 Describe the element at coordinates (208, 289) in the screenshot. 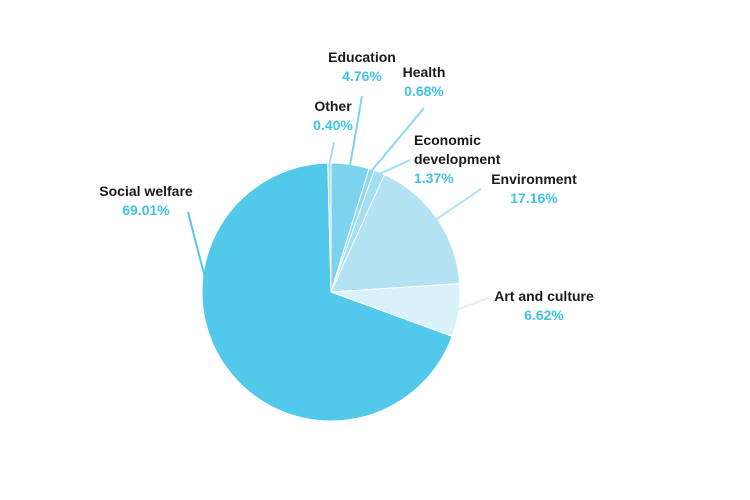

I see `leader-line-social-welfare` at that location.